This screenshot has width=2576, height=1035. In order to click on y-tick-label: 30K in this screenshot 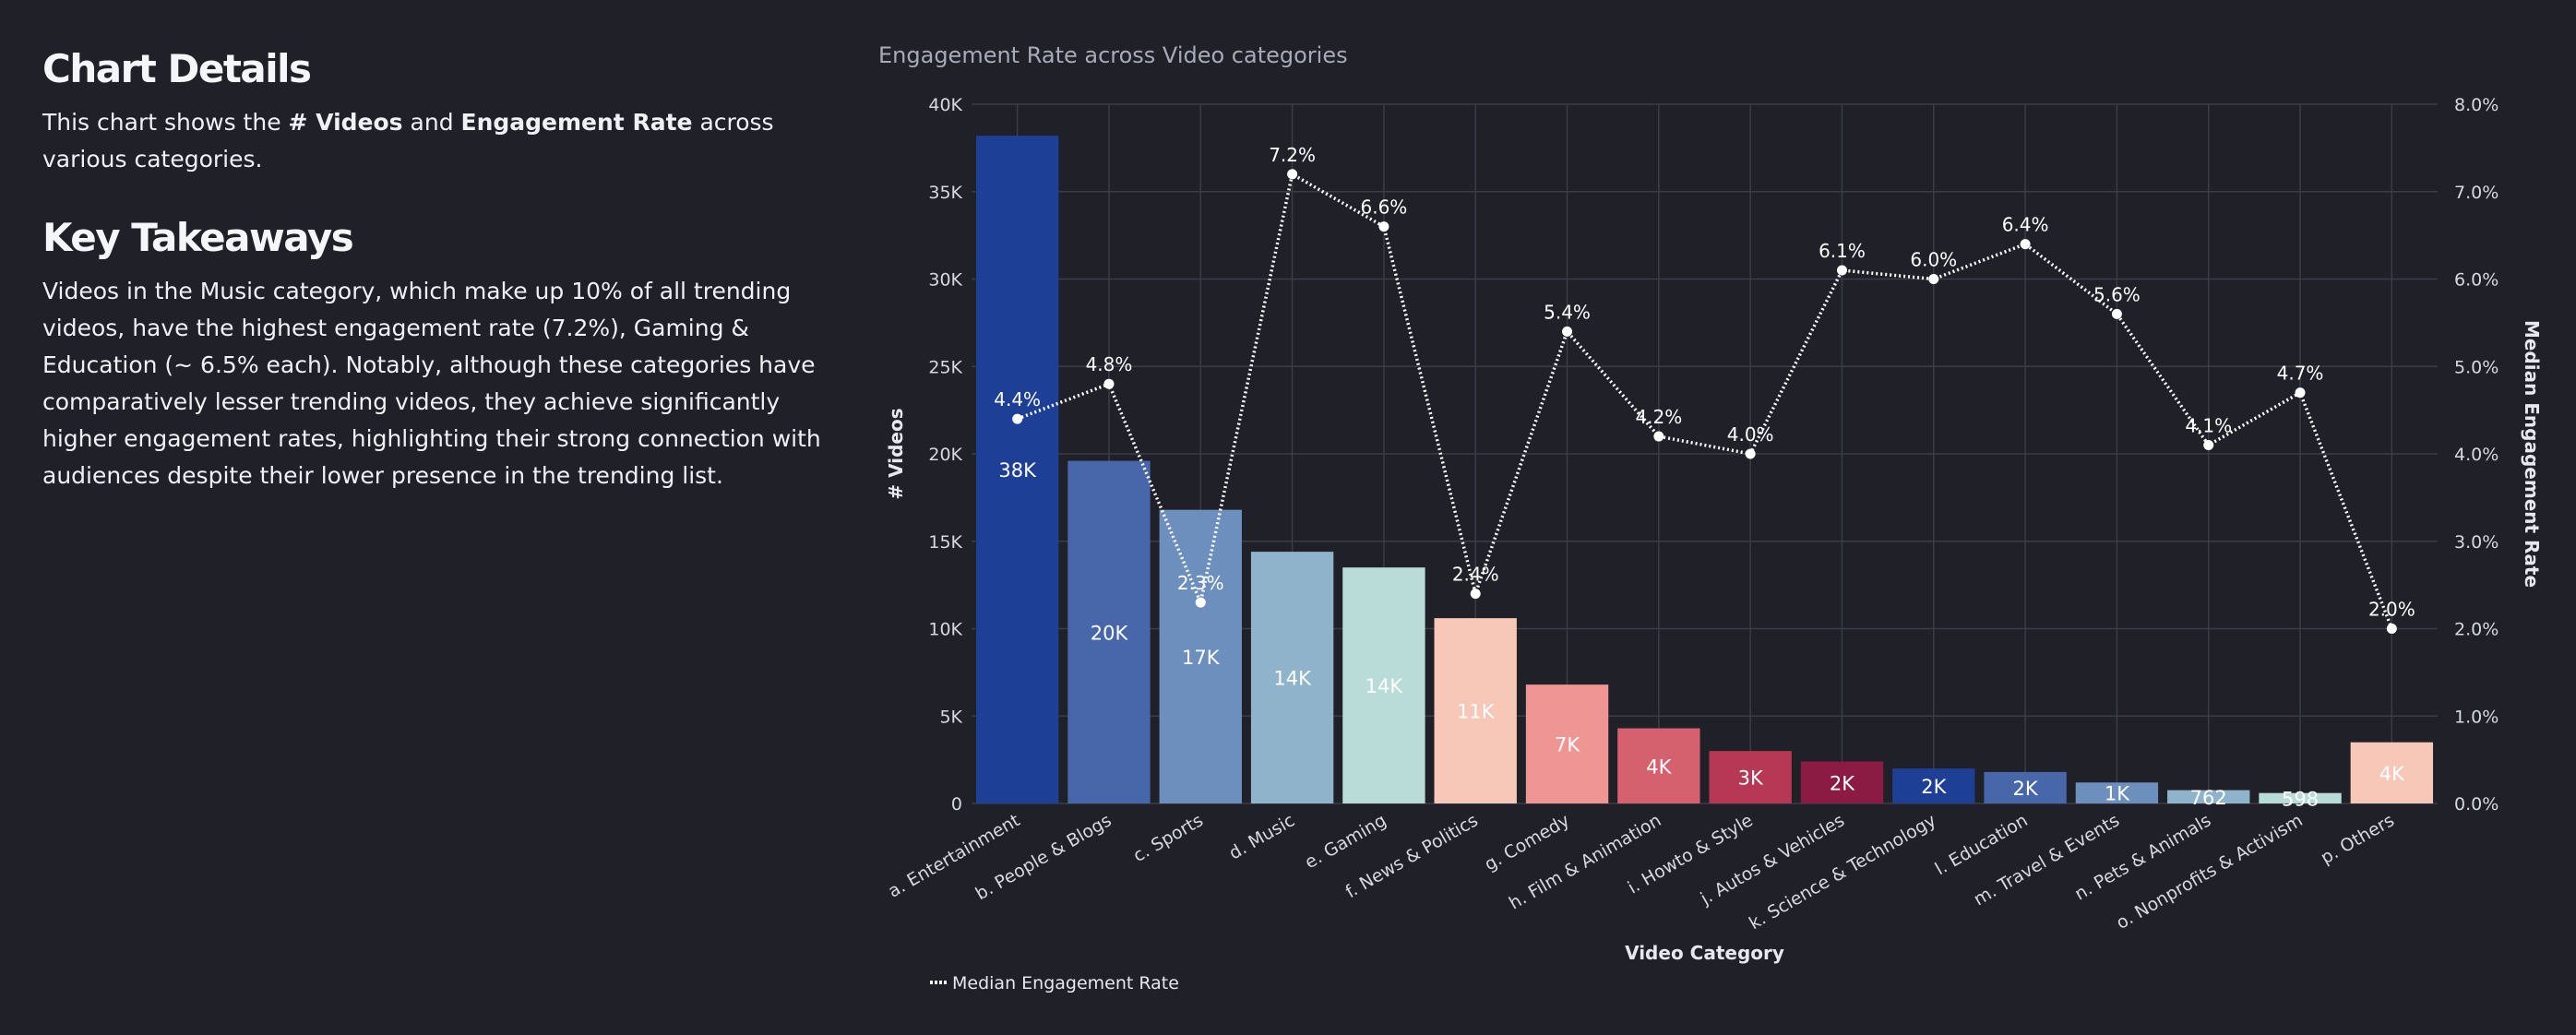, I will do `click(945, 281)`.